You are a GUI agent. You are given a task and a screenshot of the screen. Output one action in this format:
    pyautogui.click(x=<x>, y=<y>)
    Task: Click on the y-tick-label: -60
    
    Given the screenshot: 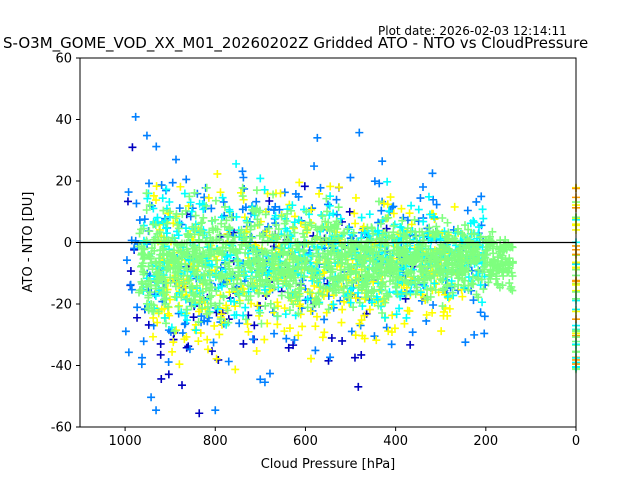 What is the action you would take?
    pyautogui.click(x=61, y=428)
    